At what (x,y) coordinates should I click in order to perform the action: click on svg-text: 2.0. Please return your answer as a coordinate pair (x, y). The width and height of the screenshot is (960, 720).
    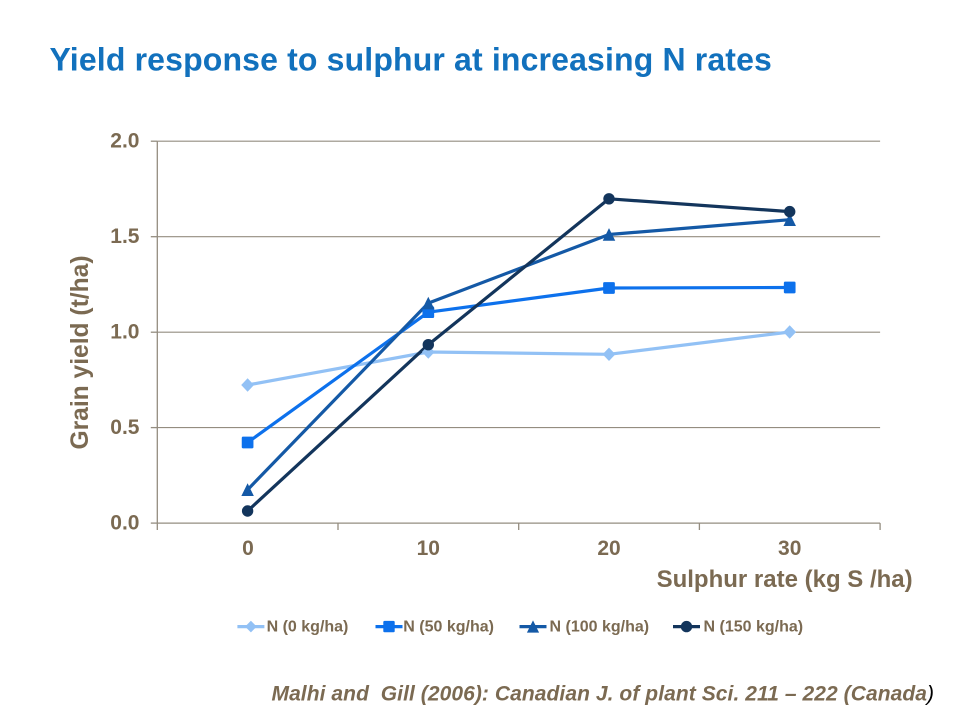
    Looking at the image, I should click on (124, 141).